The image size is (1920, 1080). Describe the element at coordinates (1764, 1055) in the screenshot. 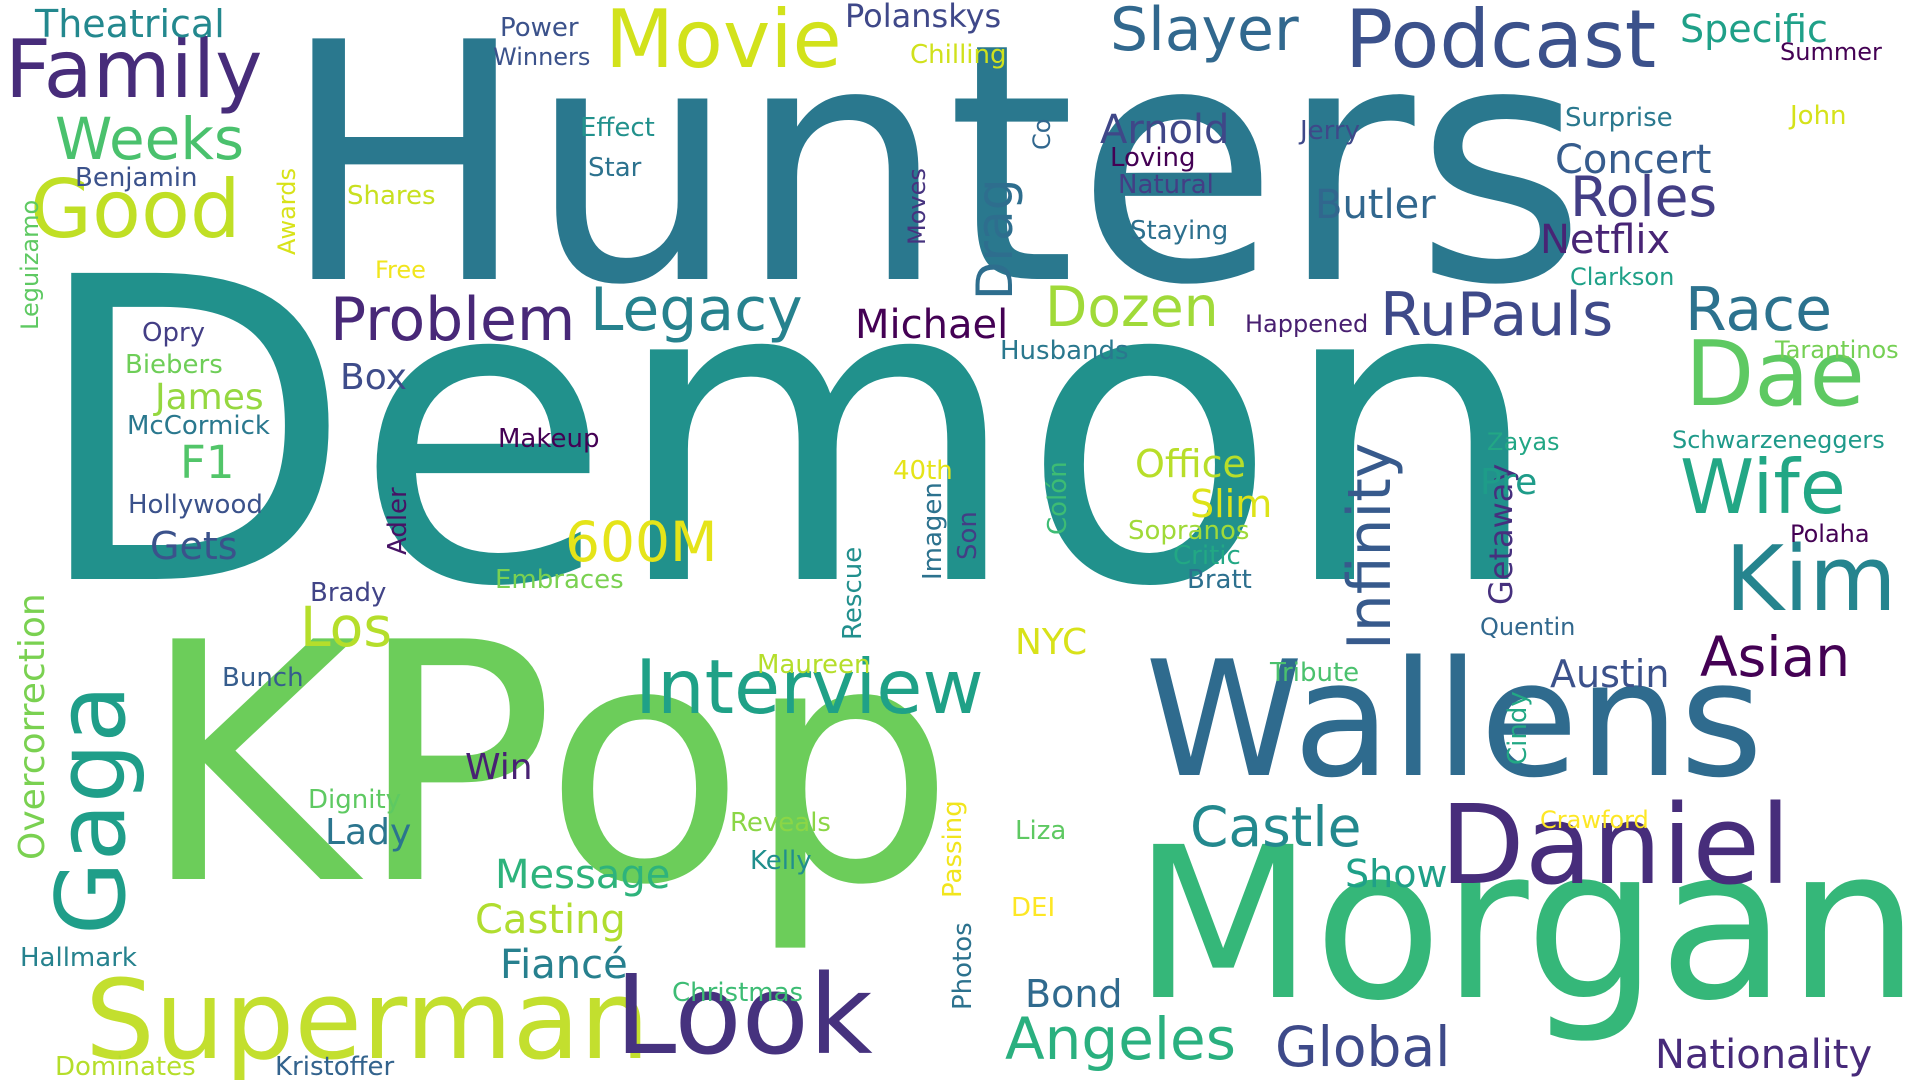

I see `word-nationality: Nationality` at that location.